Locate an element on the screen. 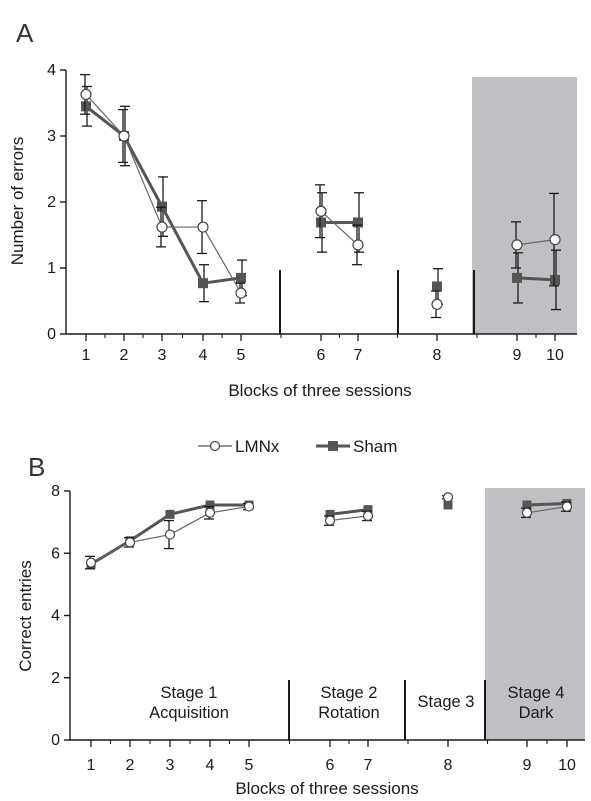  panel-b-stage-label: Rotation is located at coordinates (348, 713).